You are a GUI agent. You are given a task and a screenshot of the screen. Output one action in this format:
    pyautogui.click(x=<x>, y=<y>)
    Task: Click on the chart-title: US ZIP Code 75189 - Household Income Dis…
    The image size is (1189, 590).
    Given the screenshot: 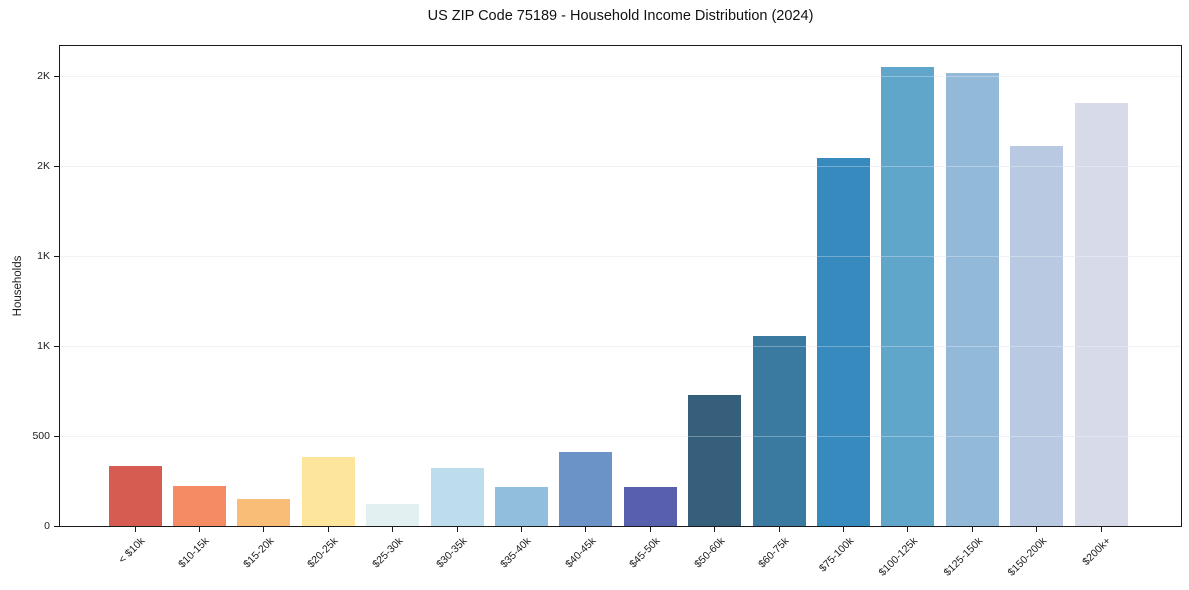 What is the action you would take?
    pyautogui.click(x=620, y=16)
    